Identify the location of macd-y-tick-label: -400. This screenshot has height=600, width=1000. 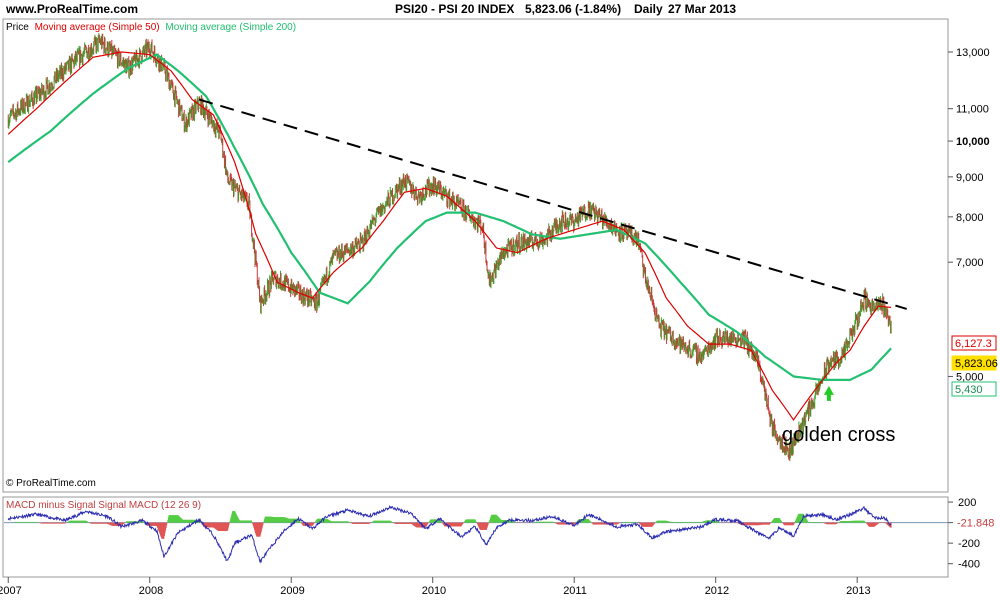
(969, 565).